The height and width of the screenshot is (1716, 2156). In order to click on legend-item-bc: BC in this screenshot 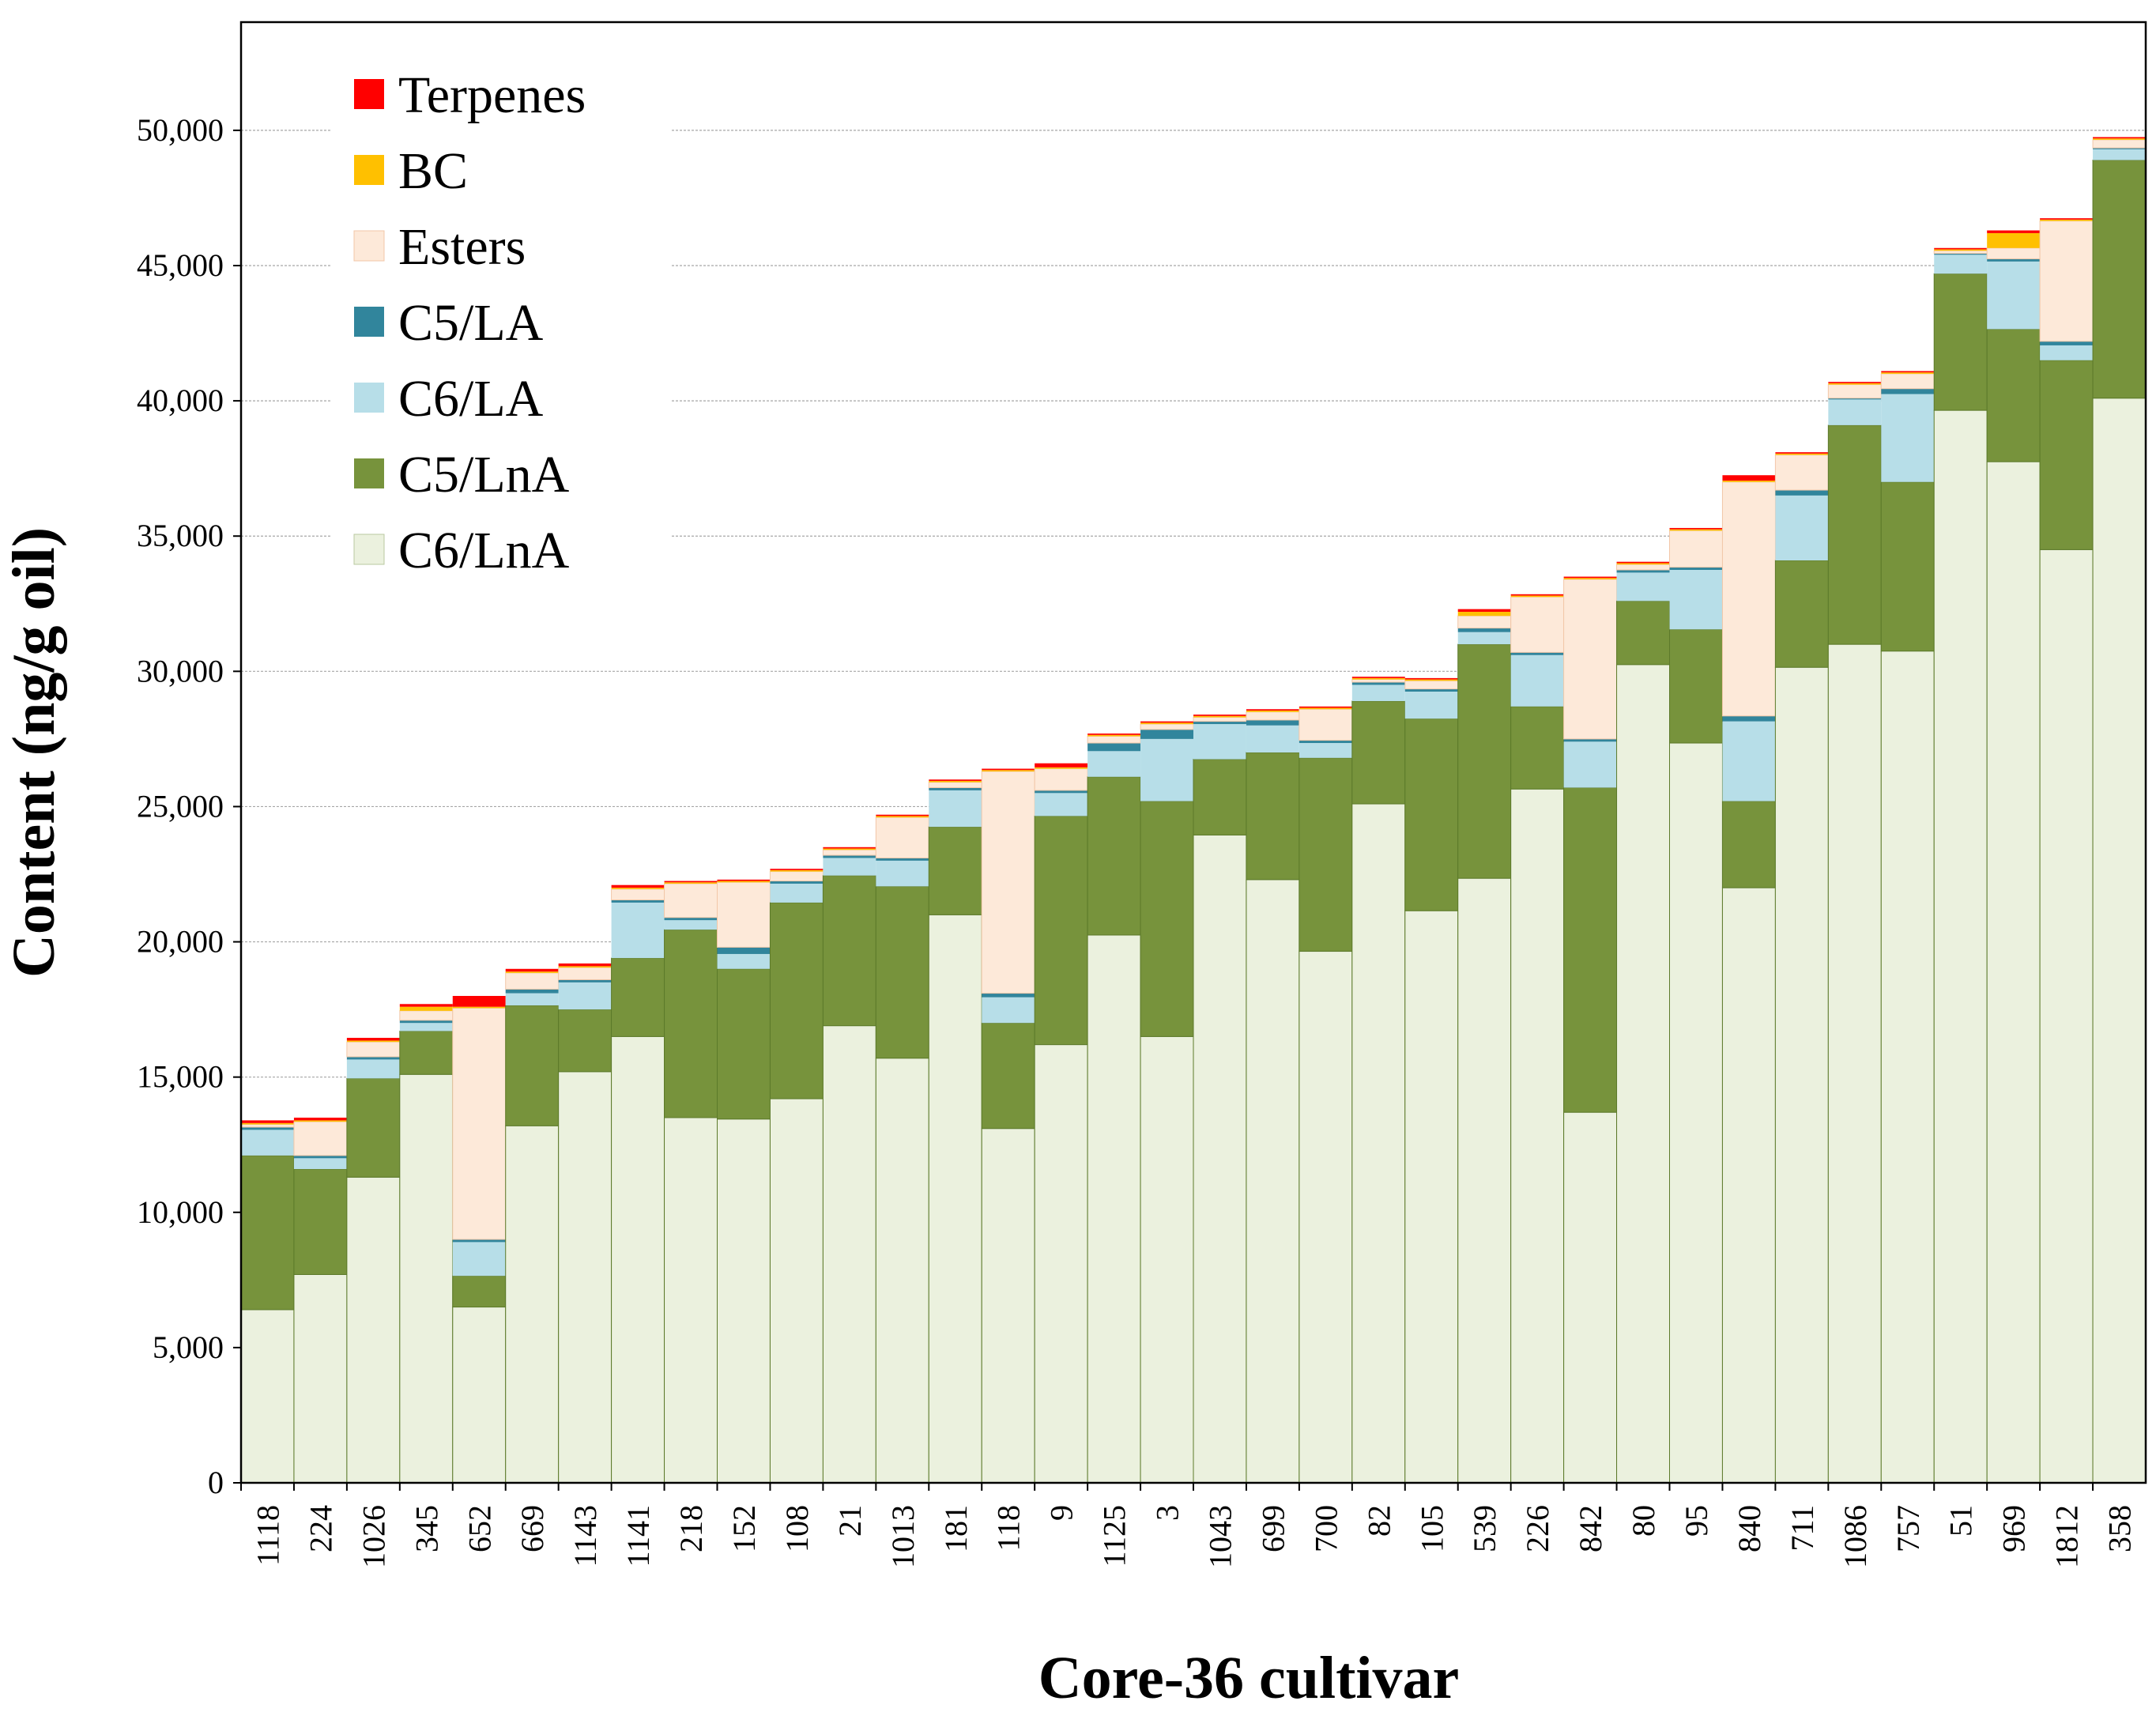, I will do `click(411, 171)`.